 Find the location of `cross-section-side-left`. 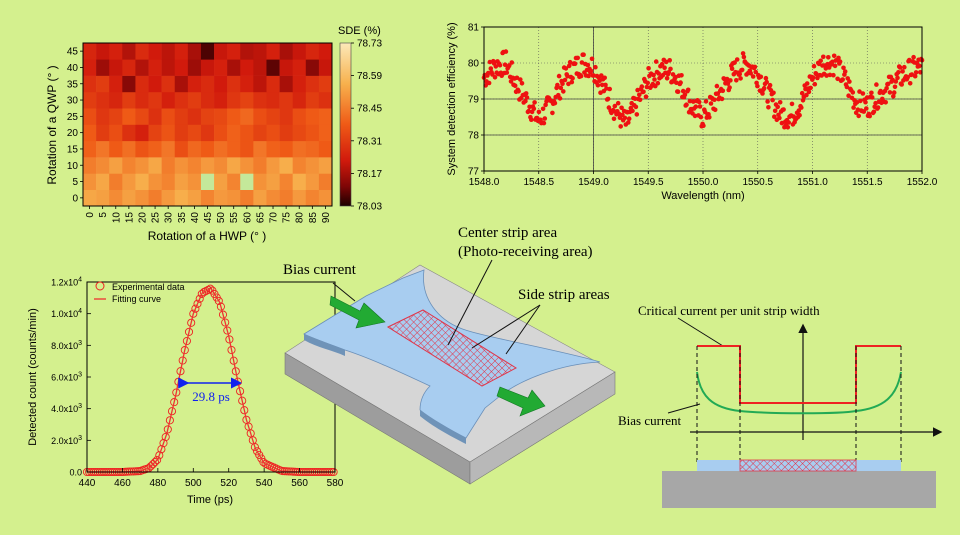

cross-section-side-left is located at coordinates (718, 465).